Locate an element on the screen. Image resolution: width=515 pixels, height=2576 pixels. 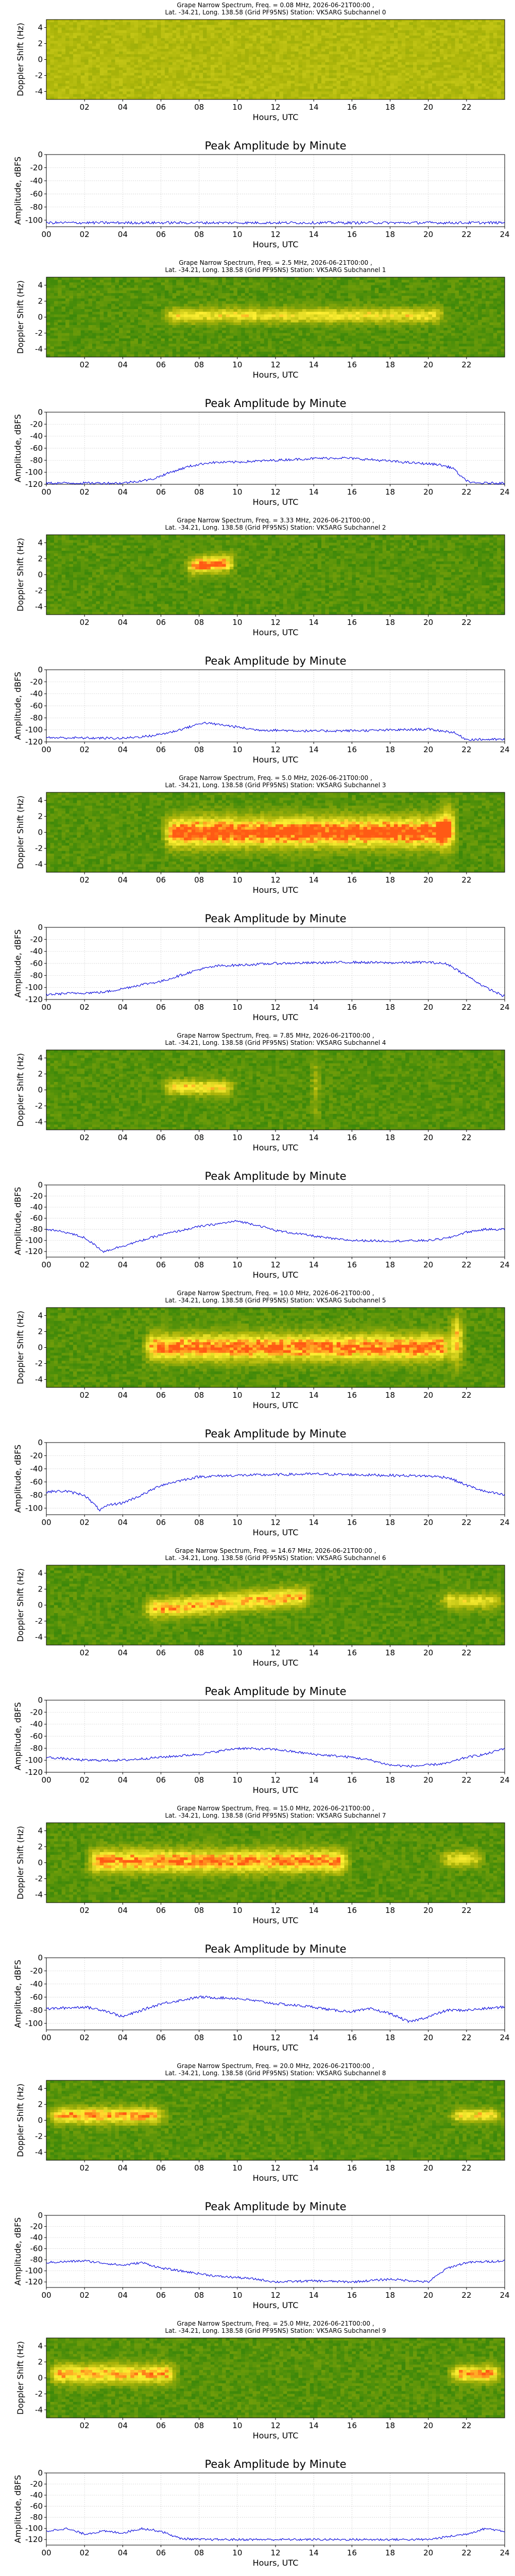
y-tick-label: -2 is located at coordinates (39, 1106).